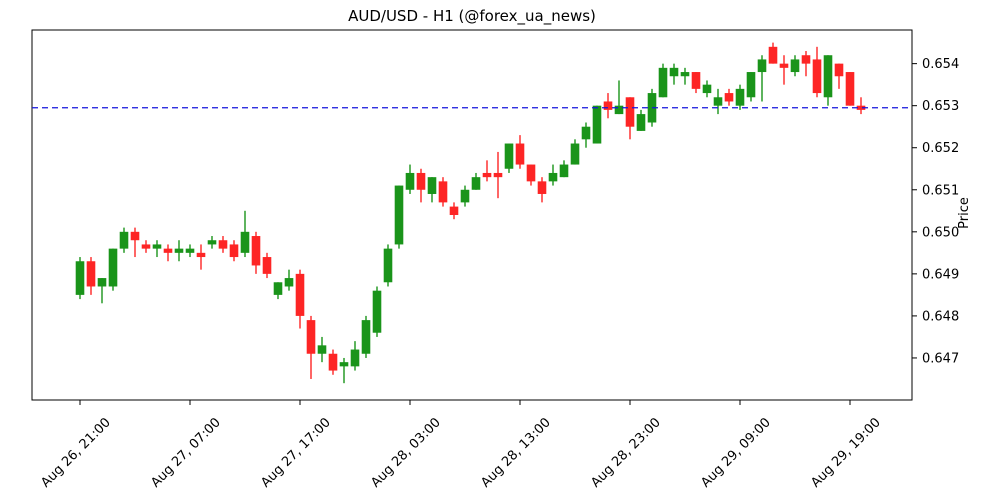  Describe the element at coordinates (940, 148) in the screenshot. I see `y-tick-label: 0.652` at that location.